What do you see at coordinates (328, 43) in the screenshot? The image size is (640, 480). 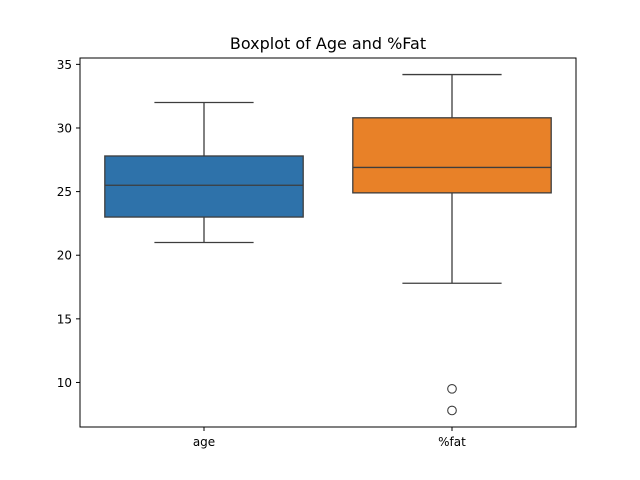 I see `chart-title: Boxplot of Age and %Fat` at bounding box center [328, 43].